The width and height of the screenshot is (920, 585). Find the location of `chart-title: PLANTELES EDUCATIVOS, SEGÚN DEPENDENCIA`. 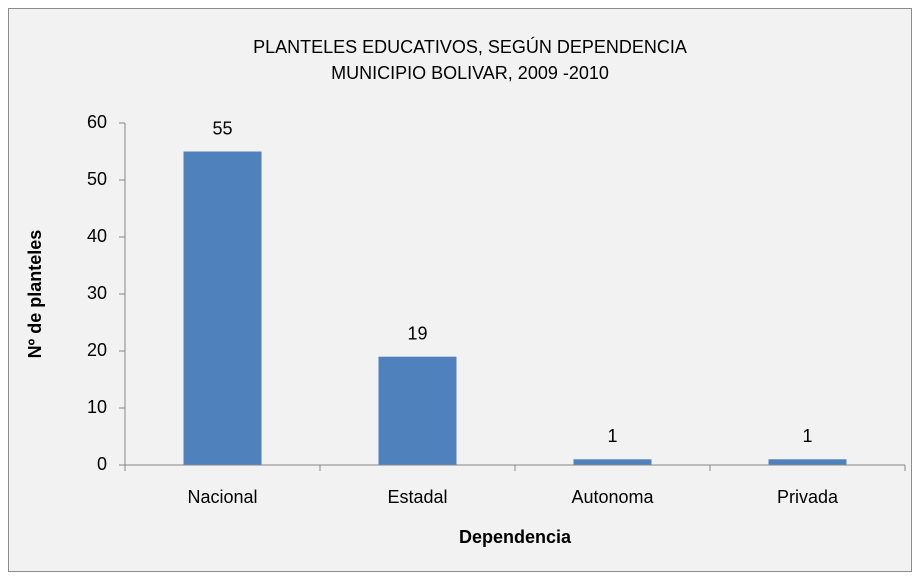

chart-title: PLANTELES EDUCATIVOS, SEGÚN DEPENDENCIA is located at coordinates (470, 46).